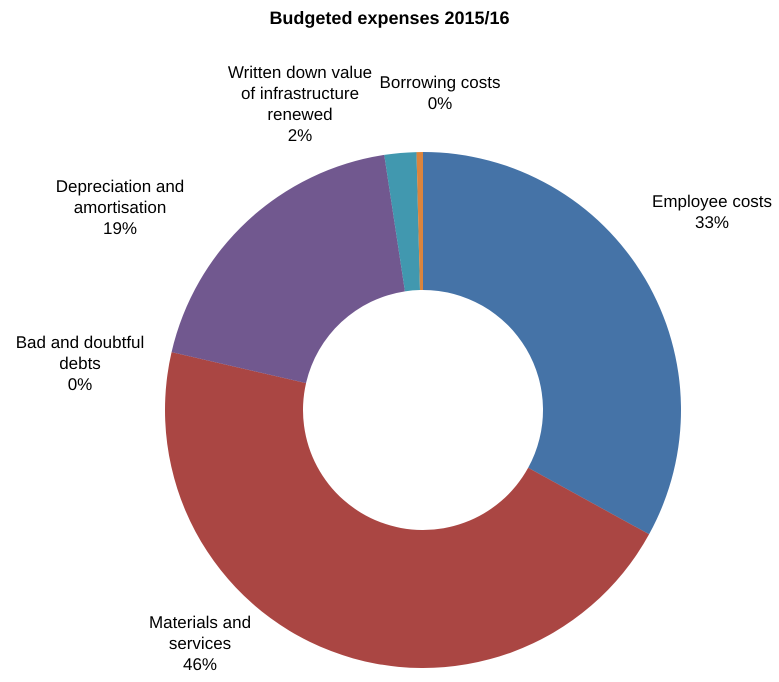  What do you see at coordinates (389, 18) in the screenshot?
I see `chart-title: Budgeted expenses 2015/16` at bounding box center [389, 18].